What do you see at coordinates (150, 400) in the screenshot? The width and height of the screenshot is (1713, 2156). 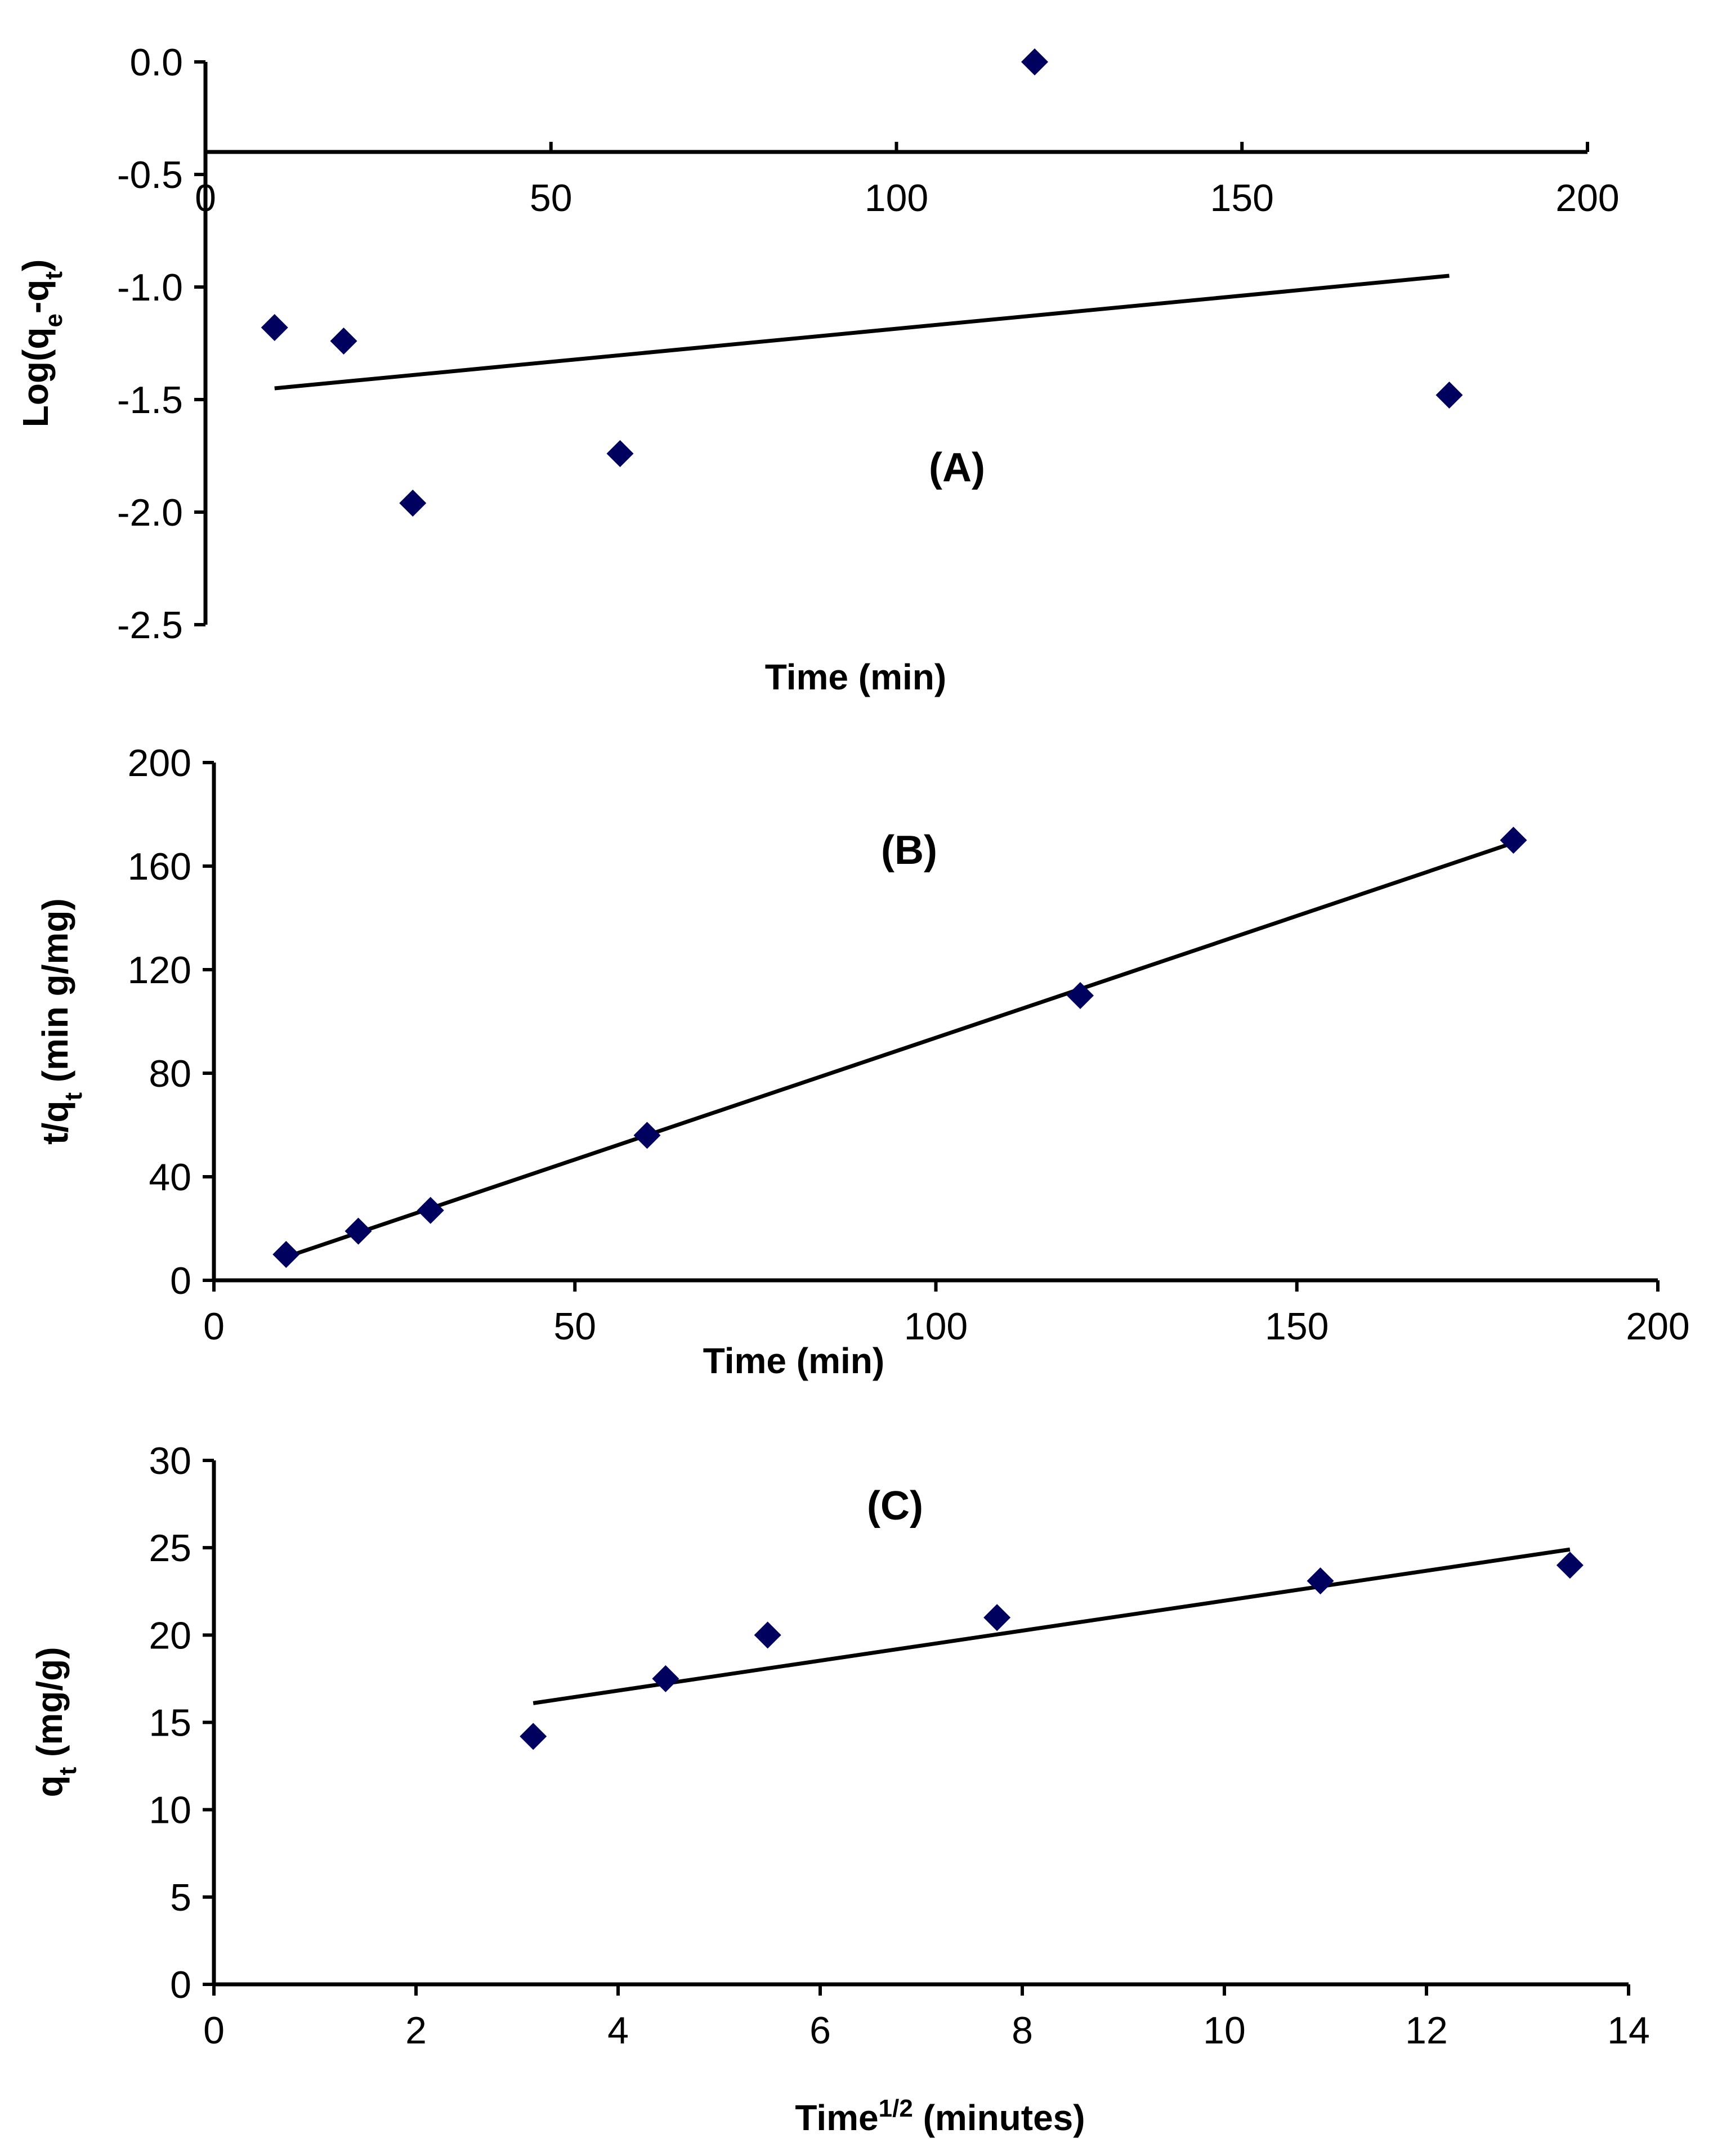 I see `y-tick-label: -1.5` at bounding box center [150, 400].